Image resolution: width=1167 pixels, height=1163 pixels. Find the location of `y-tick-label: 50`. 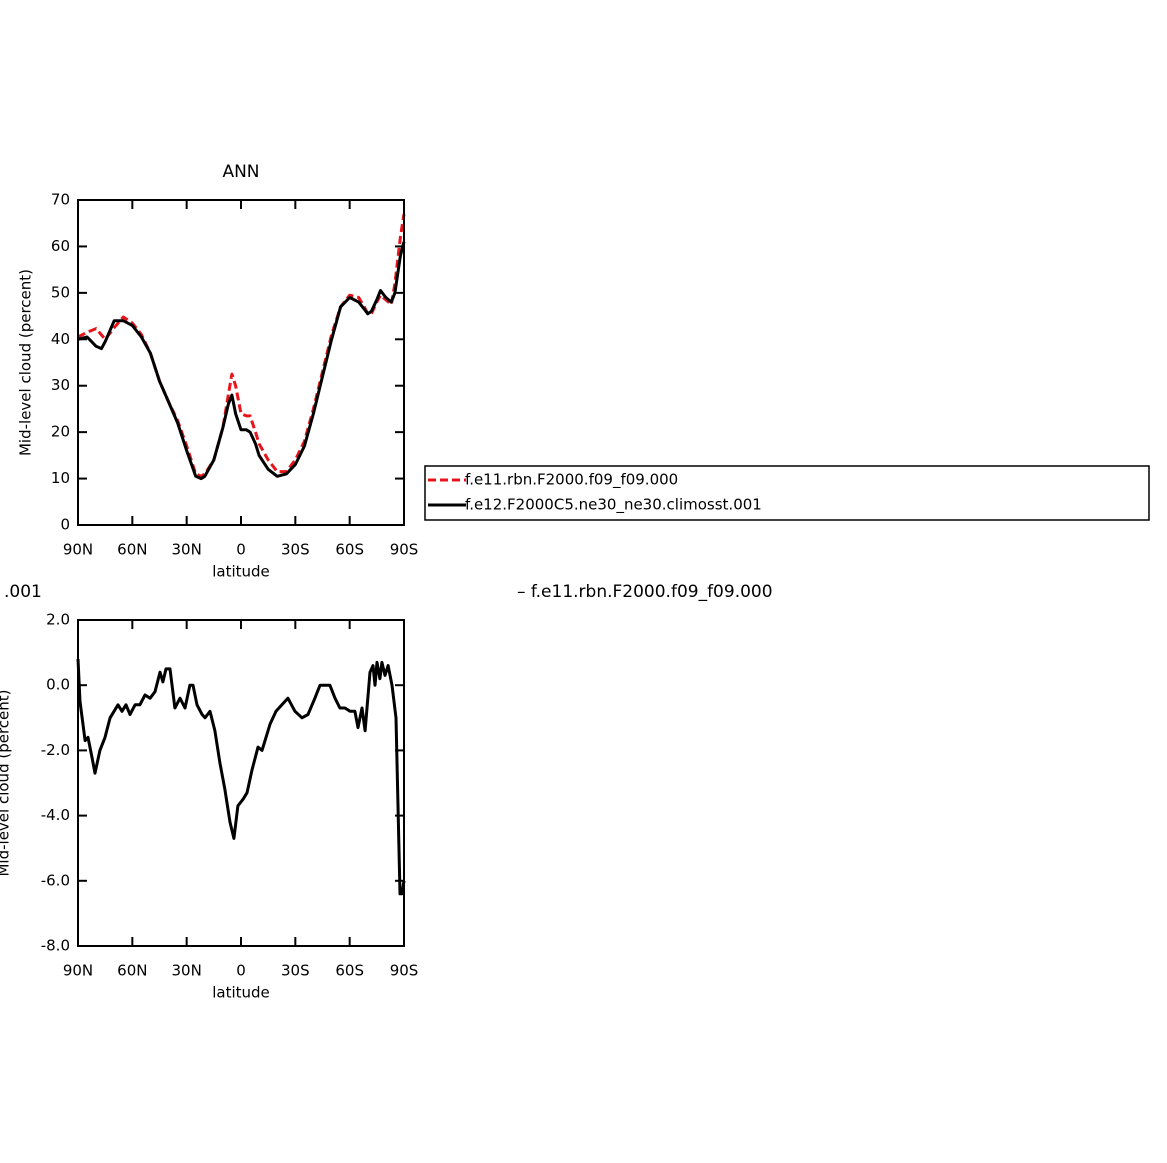

y-tick-label: 50 is located at coordinates (60, 292).